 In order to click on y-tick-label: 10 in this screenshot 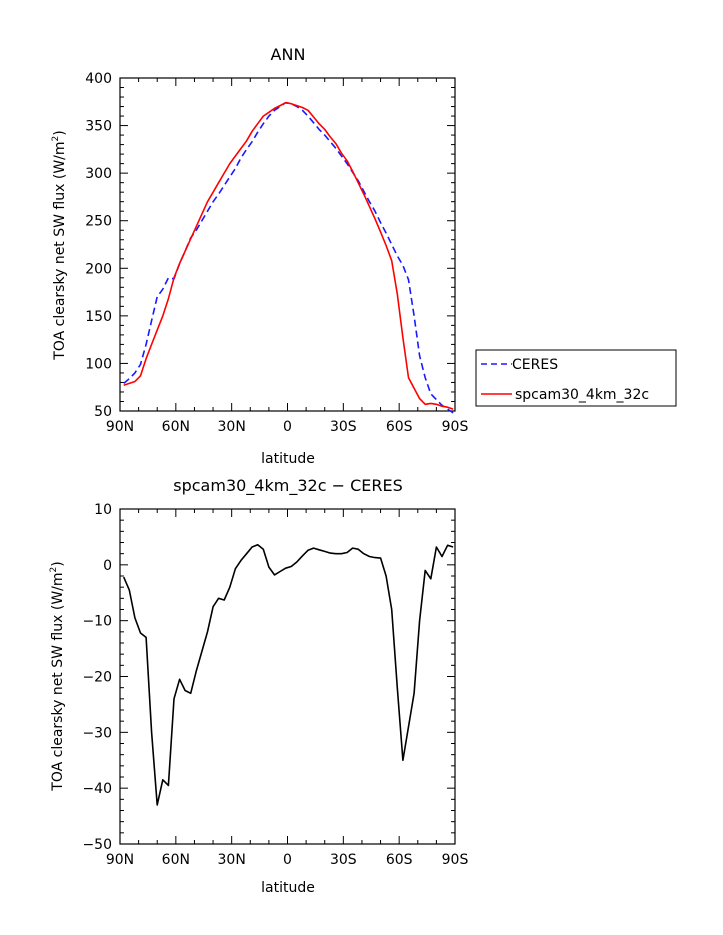, I will do `click(103, 510)`.